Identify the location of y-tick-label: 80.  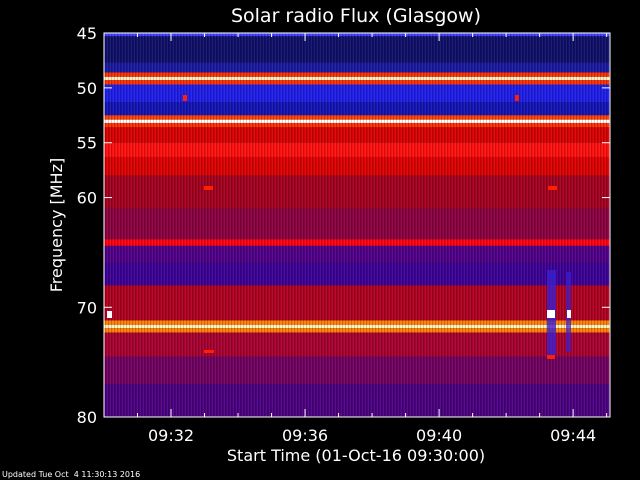
(87, 417).